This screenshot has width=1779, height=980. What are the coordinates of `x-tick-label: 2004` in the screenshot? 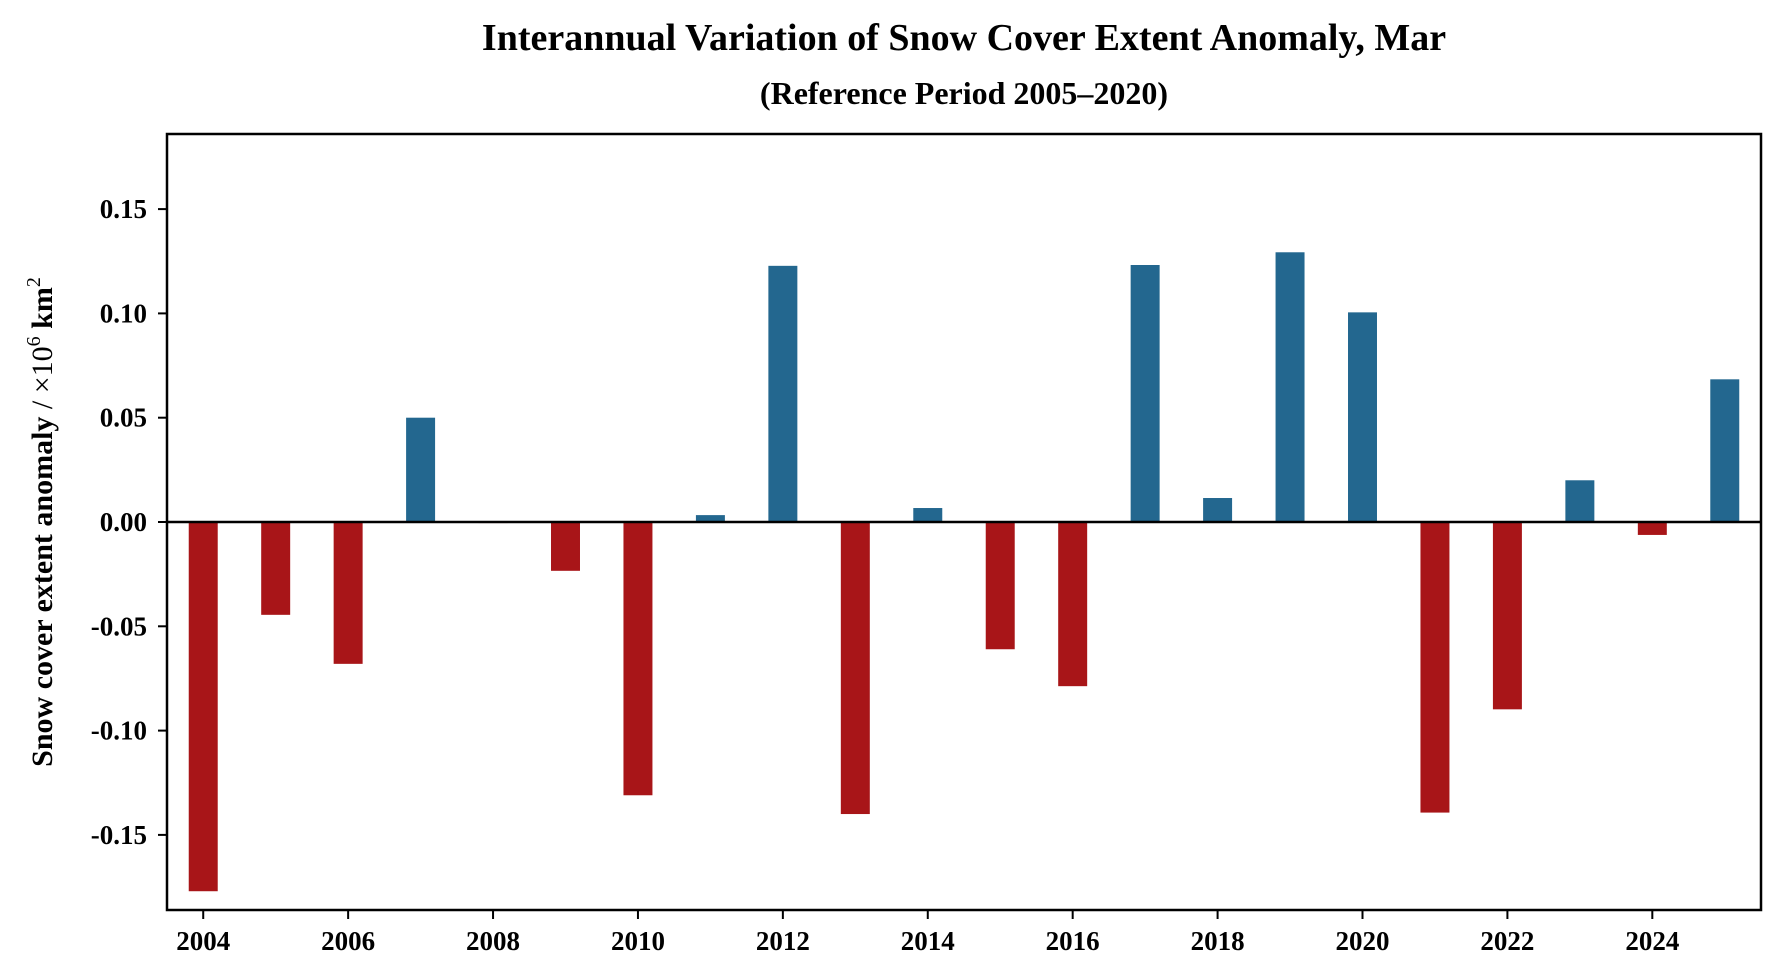 It's located at (203, 941).